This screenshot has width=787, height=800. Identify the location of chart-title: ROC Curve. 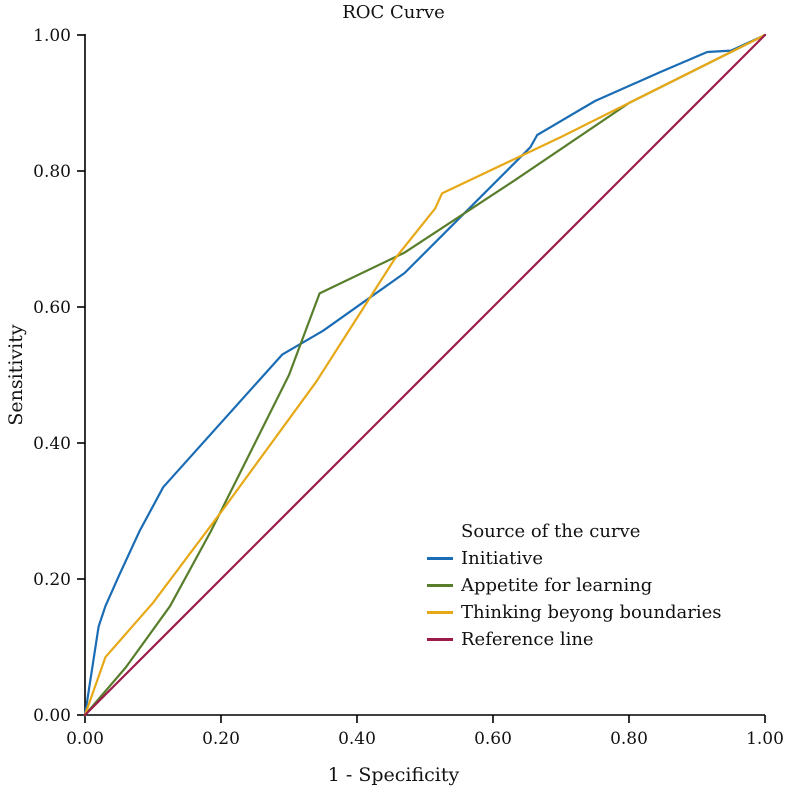
(393, 12).